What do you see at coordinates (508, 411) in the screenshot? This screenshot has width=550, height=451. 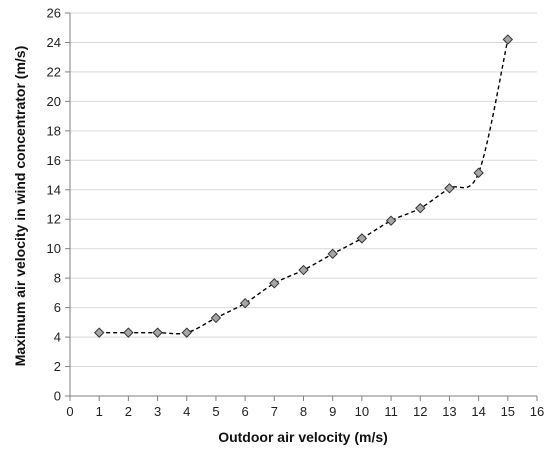 I see `x-tick-label: 15` at bounding box center [508, 411].